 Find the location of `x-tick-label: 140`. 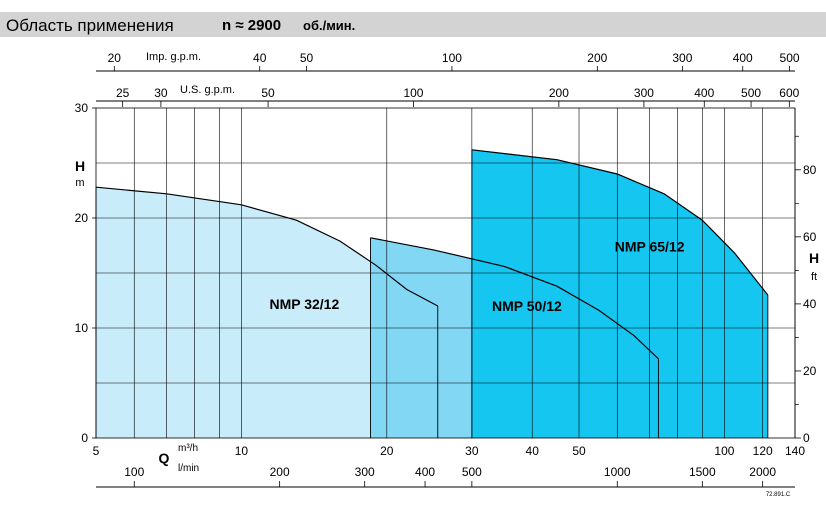

x-tick-label: 140 is located at coordinates (795, 451).